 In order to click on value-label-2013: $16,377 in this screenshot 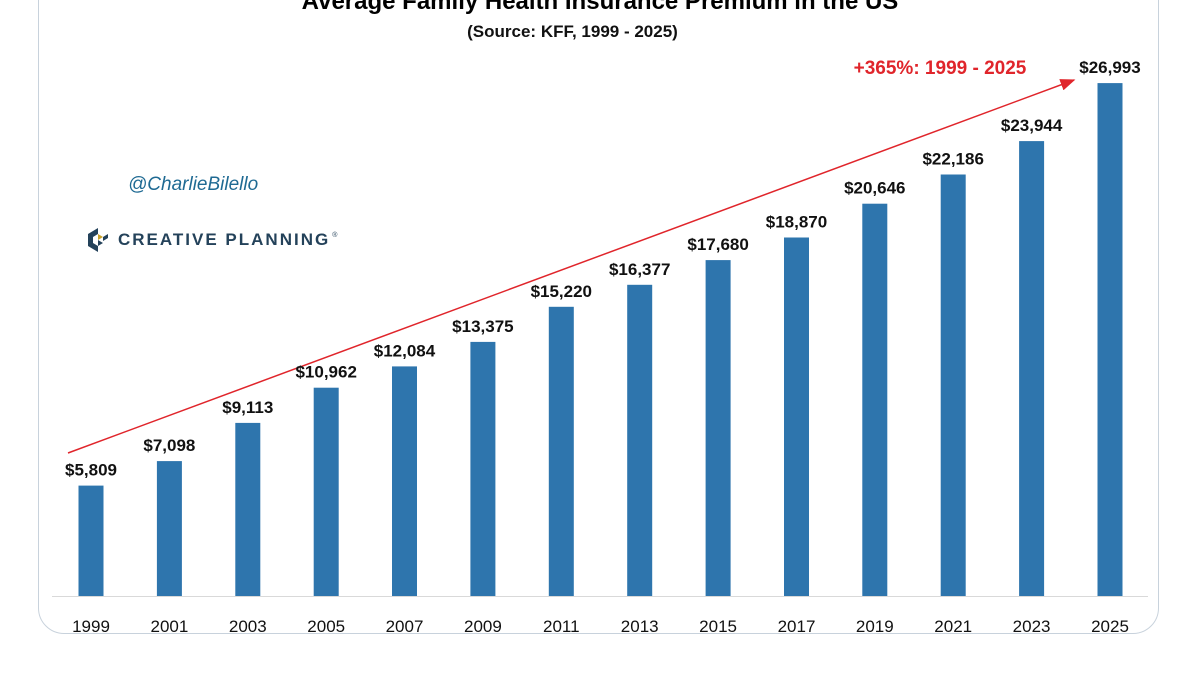, I will do `click(639, 269)`.